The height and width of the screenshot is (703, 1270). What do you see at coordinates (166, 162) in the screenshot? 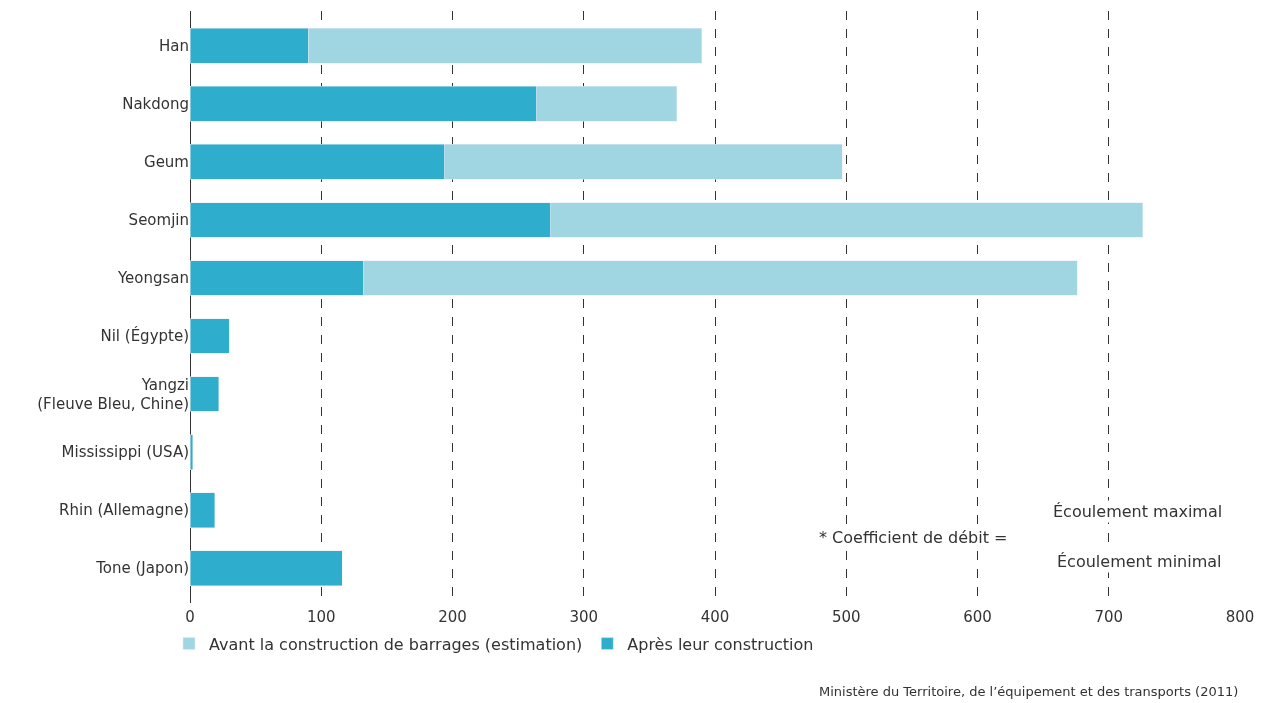
I see `y-tick-label: Geum` at bounding box center [166, 162].